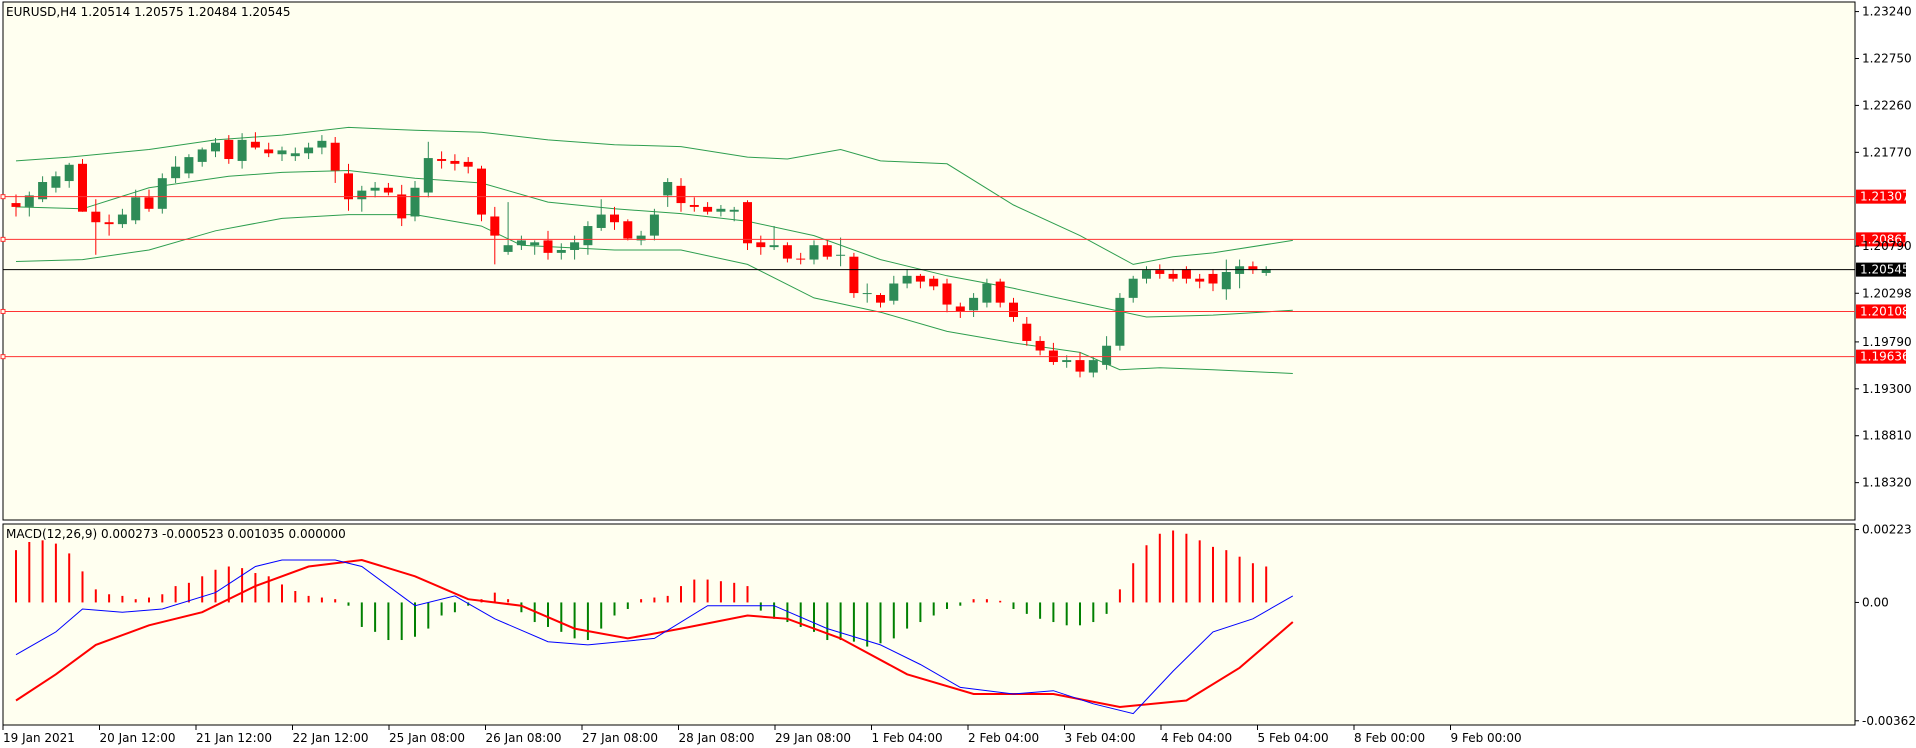 Image resolution: width=1916 pixels, height=748 pixels. What do you see at coordinates (1887, 389) in the screenshot?
I see `price-tick-label: 1.19300` at bounding box center [1887, 389].